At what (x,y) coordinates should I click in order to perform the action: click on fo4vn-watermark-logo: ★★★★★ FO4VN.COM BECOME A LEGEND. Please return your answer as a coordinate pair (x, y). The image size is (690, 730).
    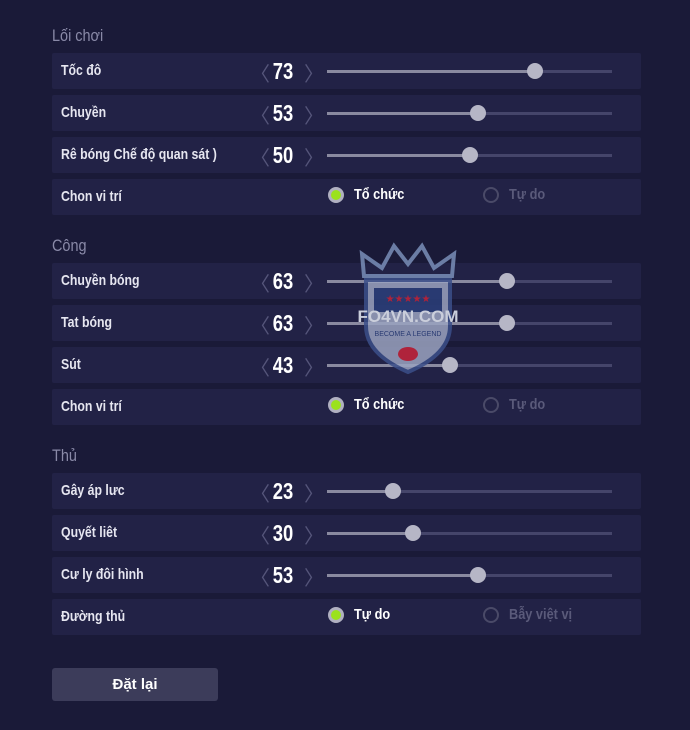
    Looking at the image, I should click on (408, 308).